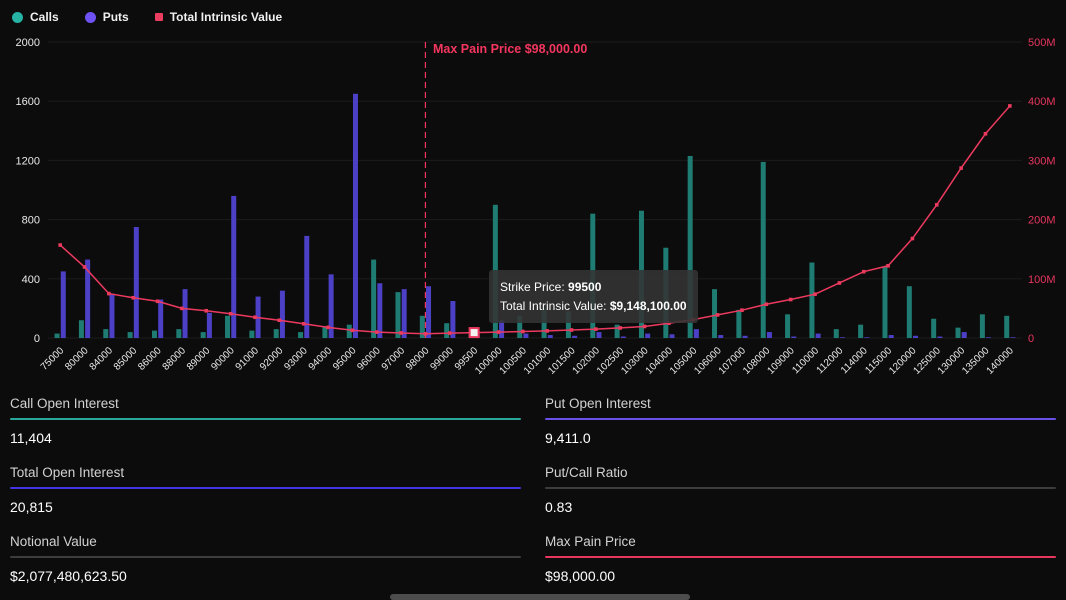  What do you see at coordinates (218, 17) in the screenshot?
I see `legend-item-total-intrinsic-value: Total Intrinsic Value` at bounding box center [218, 17].